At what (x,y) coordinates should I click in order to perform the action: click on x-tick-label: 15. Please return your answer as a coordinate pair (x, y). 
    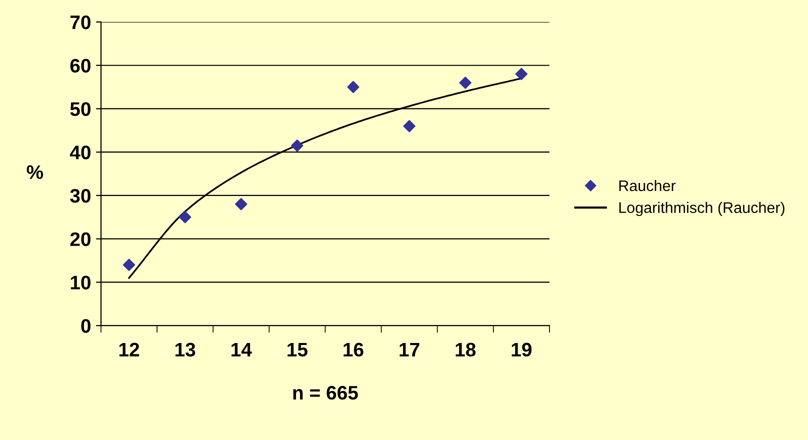
    Looking at the image, I should click on (298, 349).